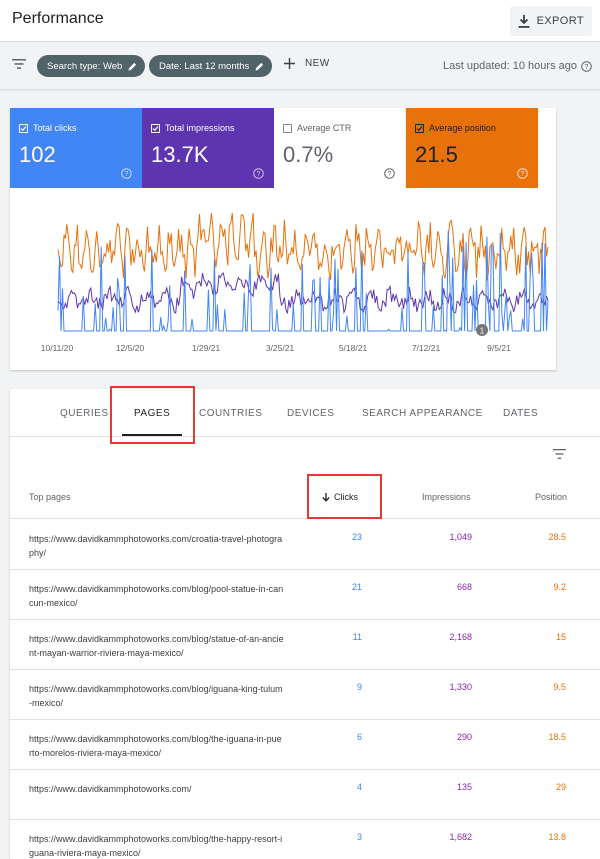 The image size is (600, 859). Describe the element at coordinates (460, 837) in the screenshot. I see `impressions-cell: 1,682` at that location.